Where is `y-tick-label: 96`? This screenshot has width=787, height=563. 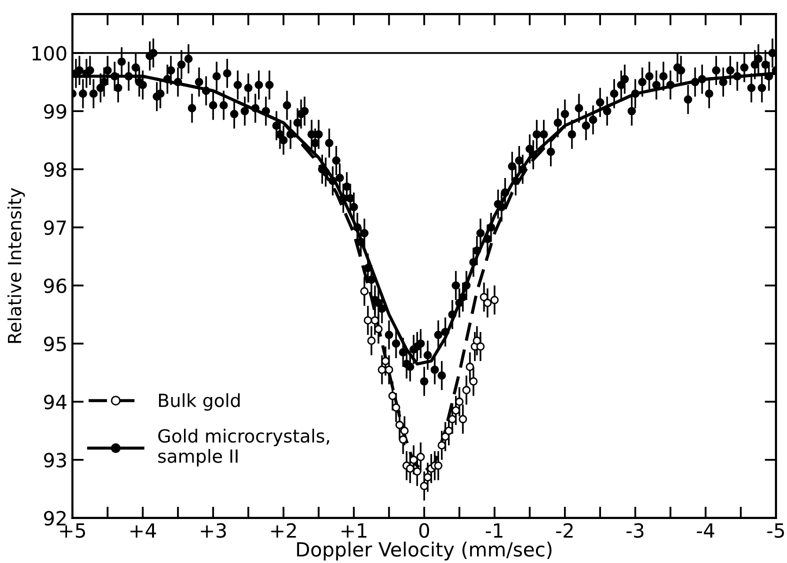 y-tick-label: 96 is located at coordinates (55, 286).